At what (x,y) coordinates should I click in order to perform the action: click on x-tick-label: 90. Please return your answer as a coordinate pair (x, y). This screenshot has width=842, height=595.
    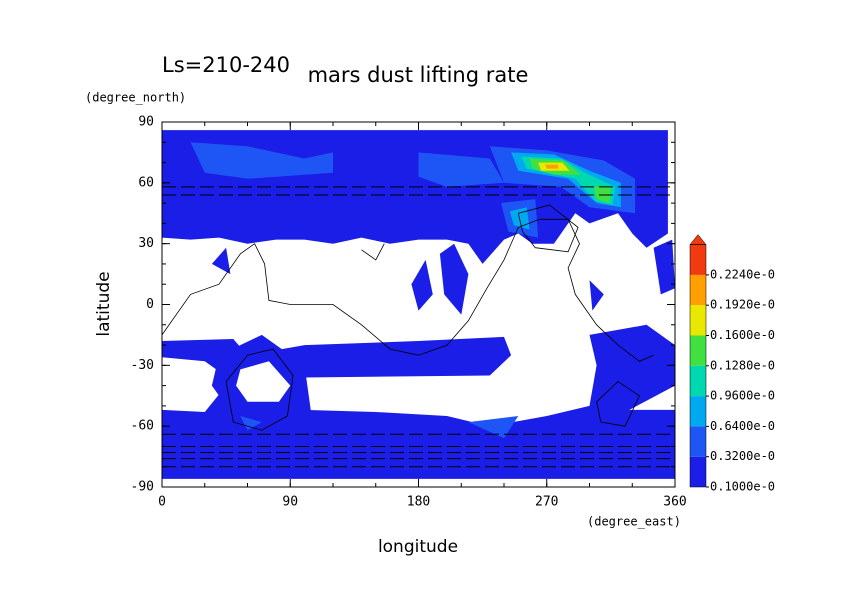
    Looking at the image, I should click on (290, 502).